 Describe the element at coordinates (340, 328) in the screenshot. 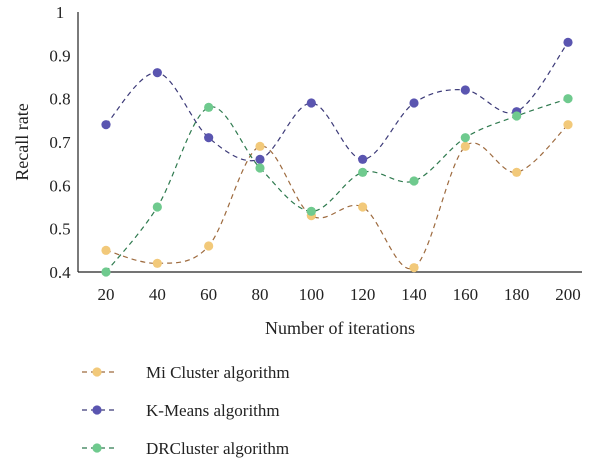

I see `x-axis-title: Number of iterations` at that location.